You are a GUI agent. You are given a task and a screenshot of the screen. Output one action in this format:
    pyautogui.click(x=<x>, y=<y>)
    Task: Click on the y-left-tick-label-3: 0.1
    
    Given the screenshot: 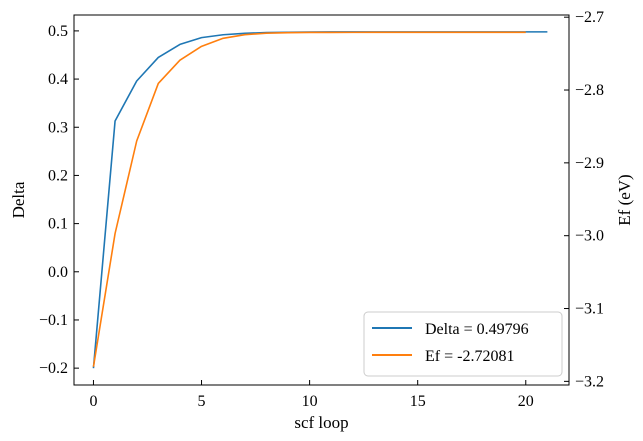 What is the action you would take?
    pyautogui.click(x=58, y=224)
    